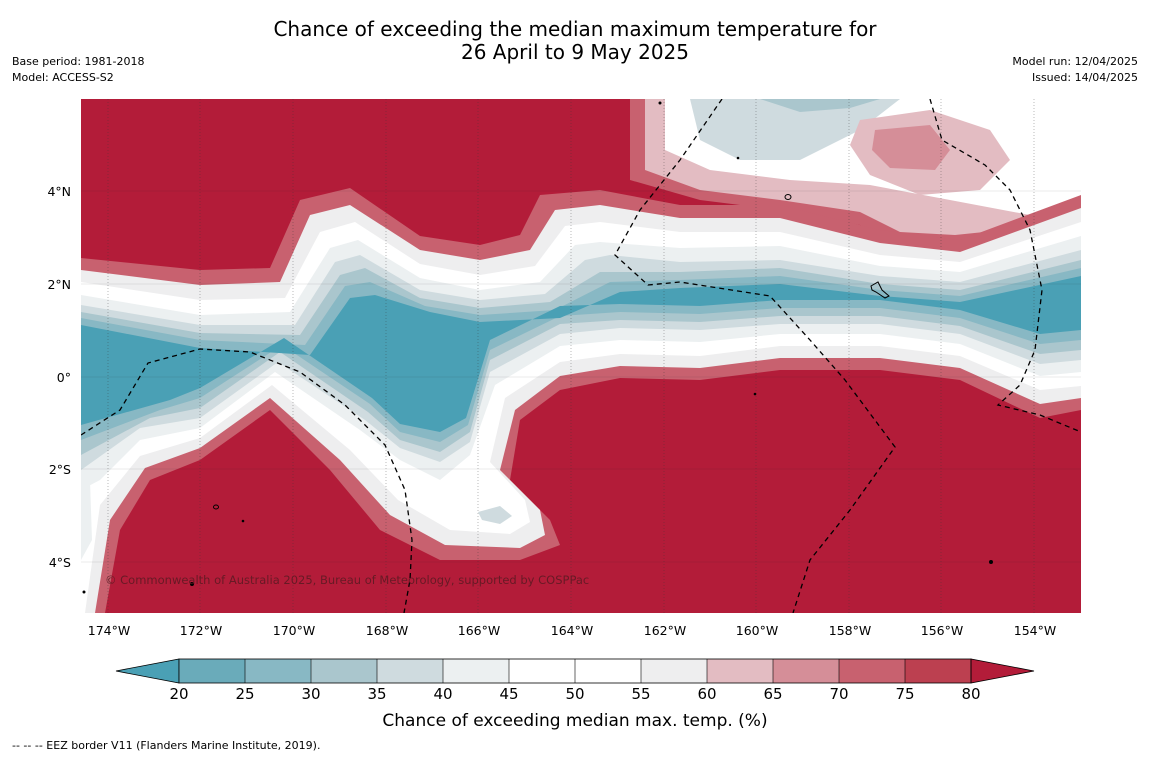 This screenshot has height=762, width=1150. Describe the element at coordinates (495, 515) in the screenshot. I see `contour-patch-south` at that location.